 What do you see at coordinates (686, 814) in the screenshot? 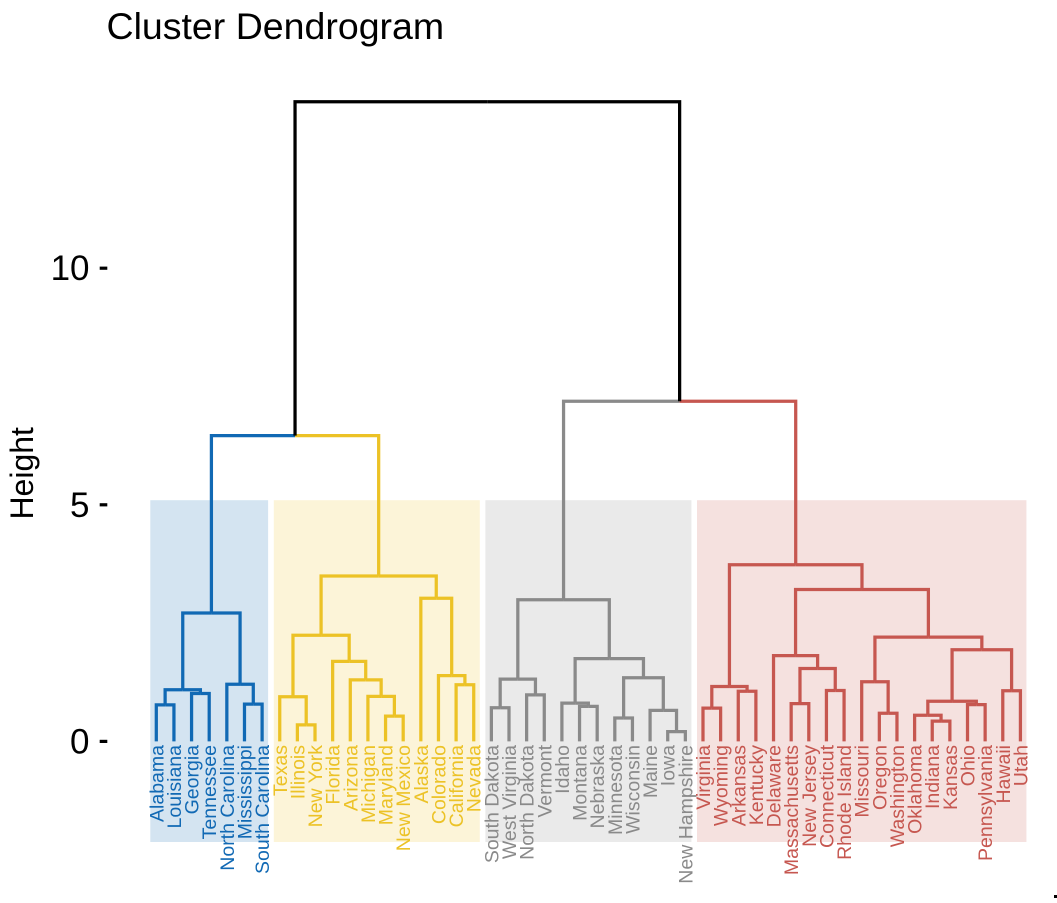
I see `svg-text: New Hampshire` at bounding box center [686, 814].